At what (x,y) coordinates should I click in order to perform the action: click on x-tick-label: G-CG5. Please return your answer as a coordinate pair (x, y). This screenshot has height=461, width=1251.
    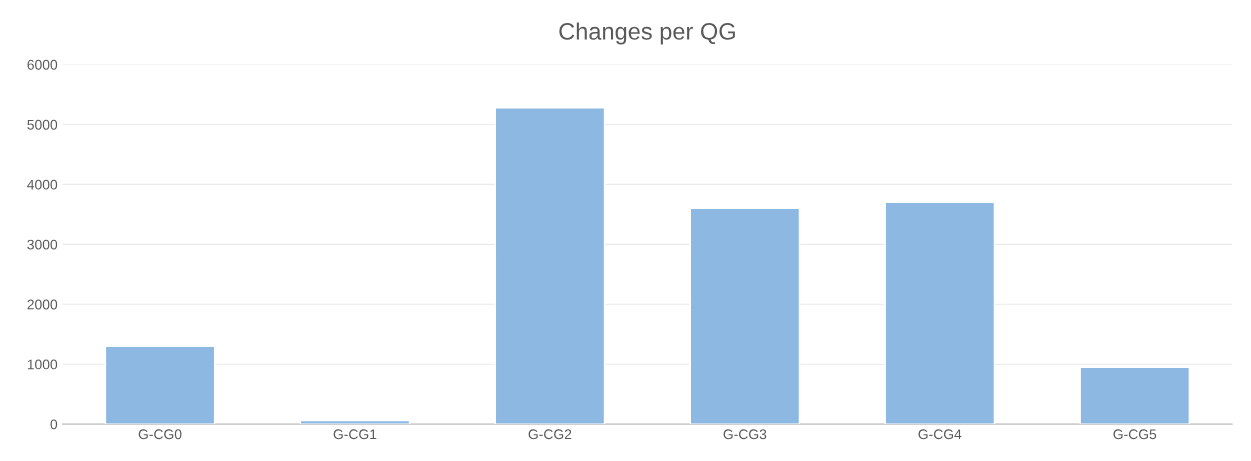
    Looking at the image, I should click on (1135, 434).